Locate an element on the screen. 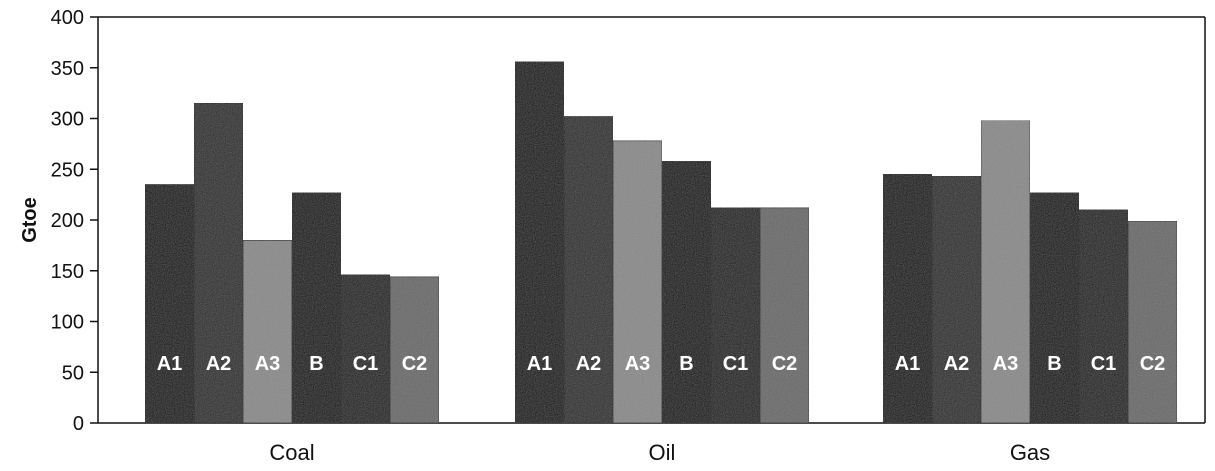 This screenshot has width=1215, height=471. bar-oil-a1 is located at coordinates (539, 242).